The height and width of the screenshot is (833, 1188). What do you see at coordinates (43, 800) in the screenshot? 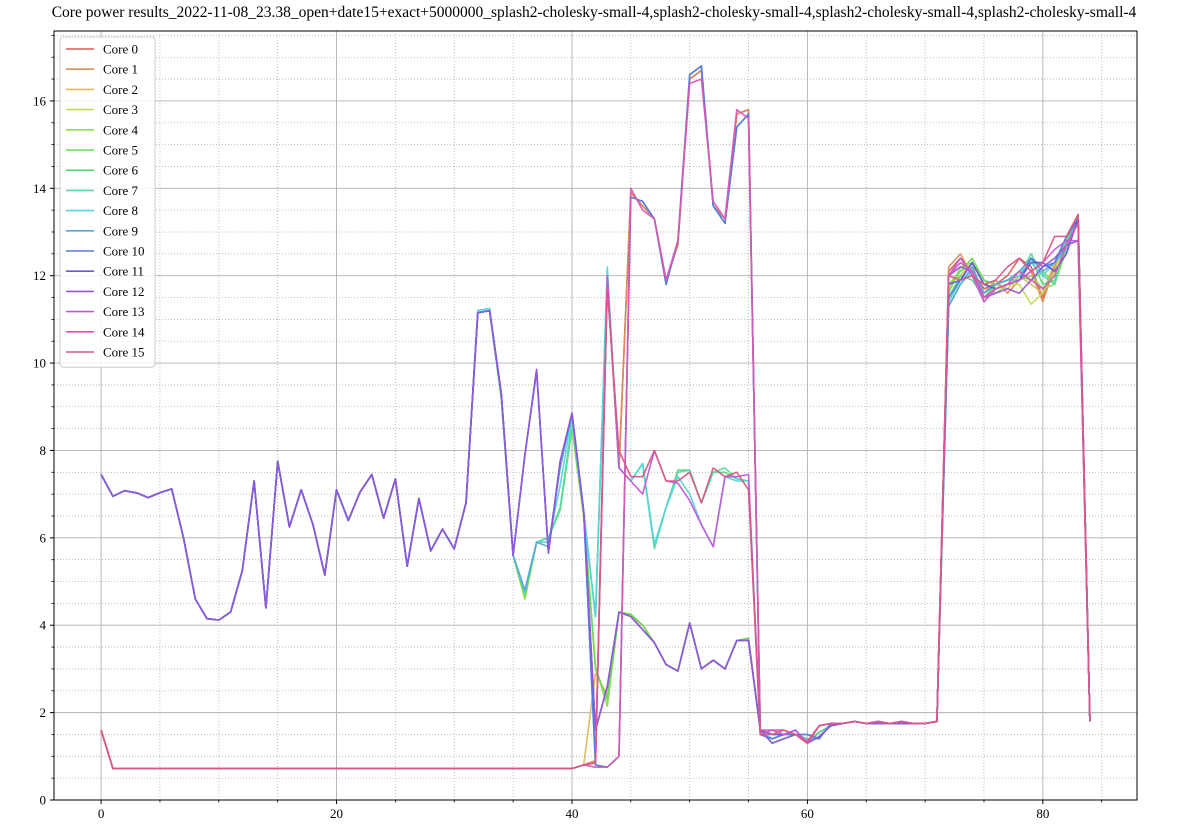
I see `y-tick-label: 0` at bounding box center [43, 800].